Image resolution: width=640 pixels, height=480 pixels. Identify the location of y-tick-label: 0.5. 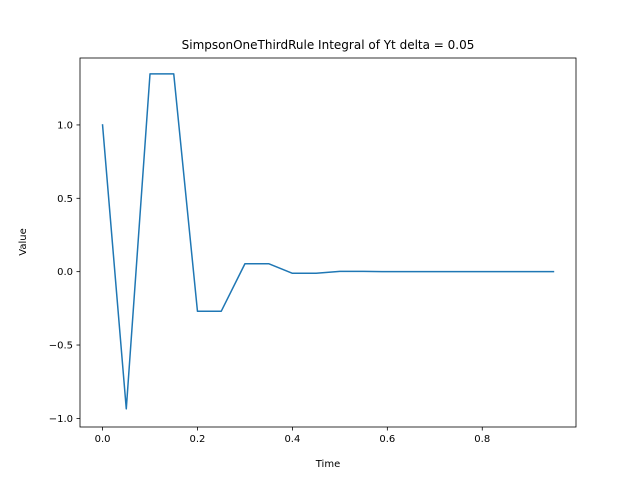
(65, 199).